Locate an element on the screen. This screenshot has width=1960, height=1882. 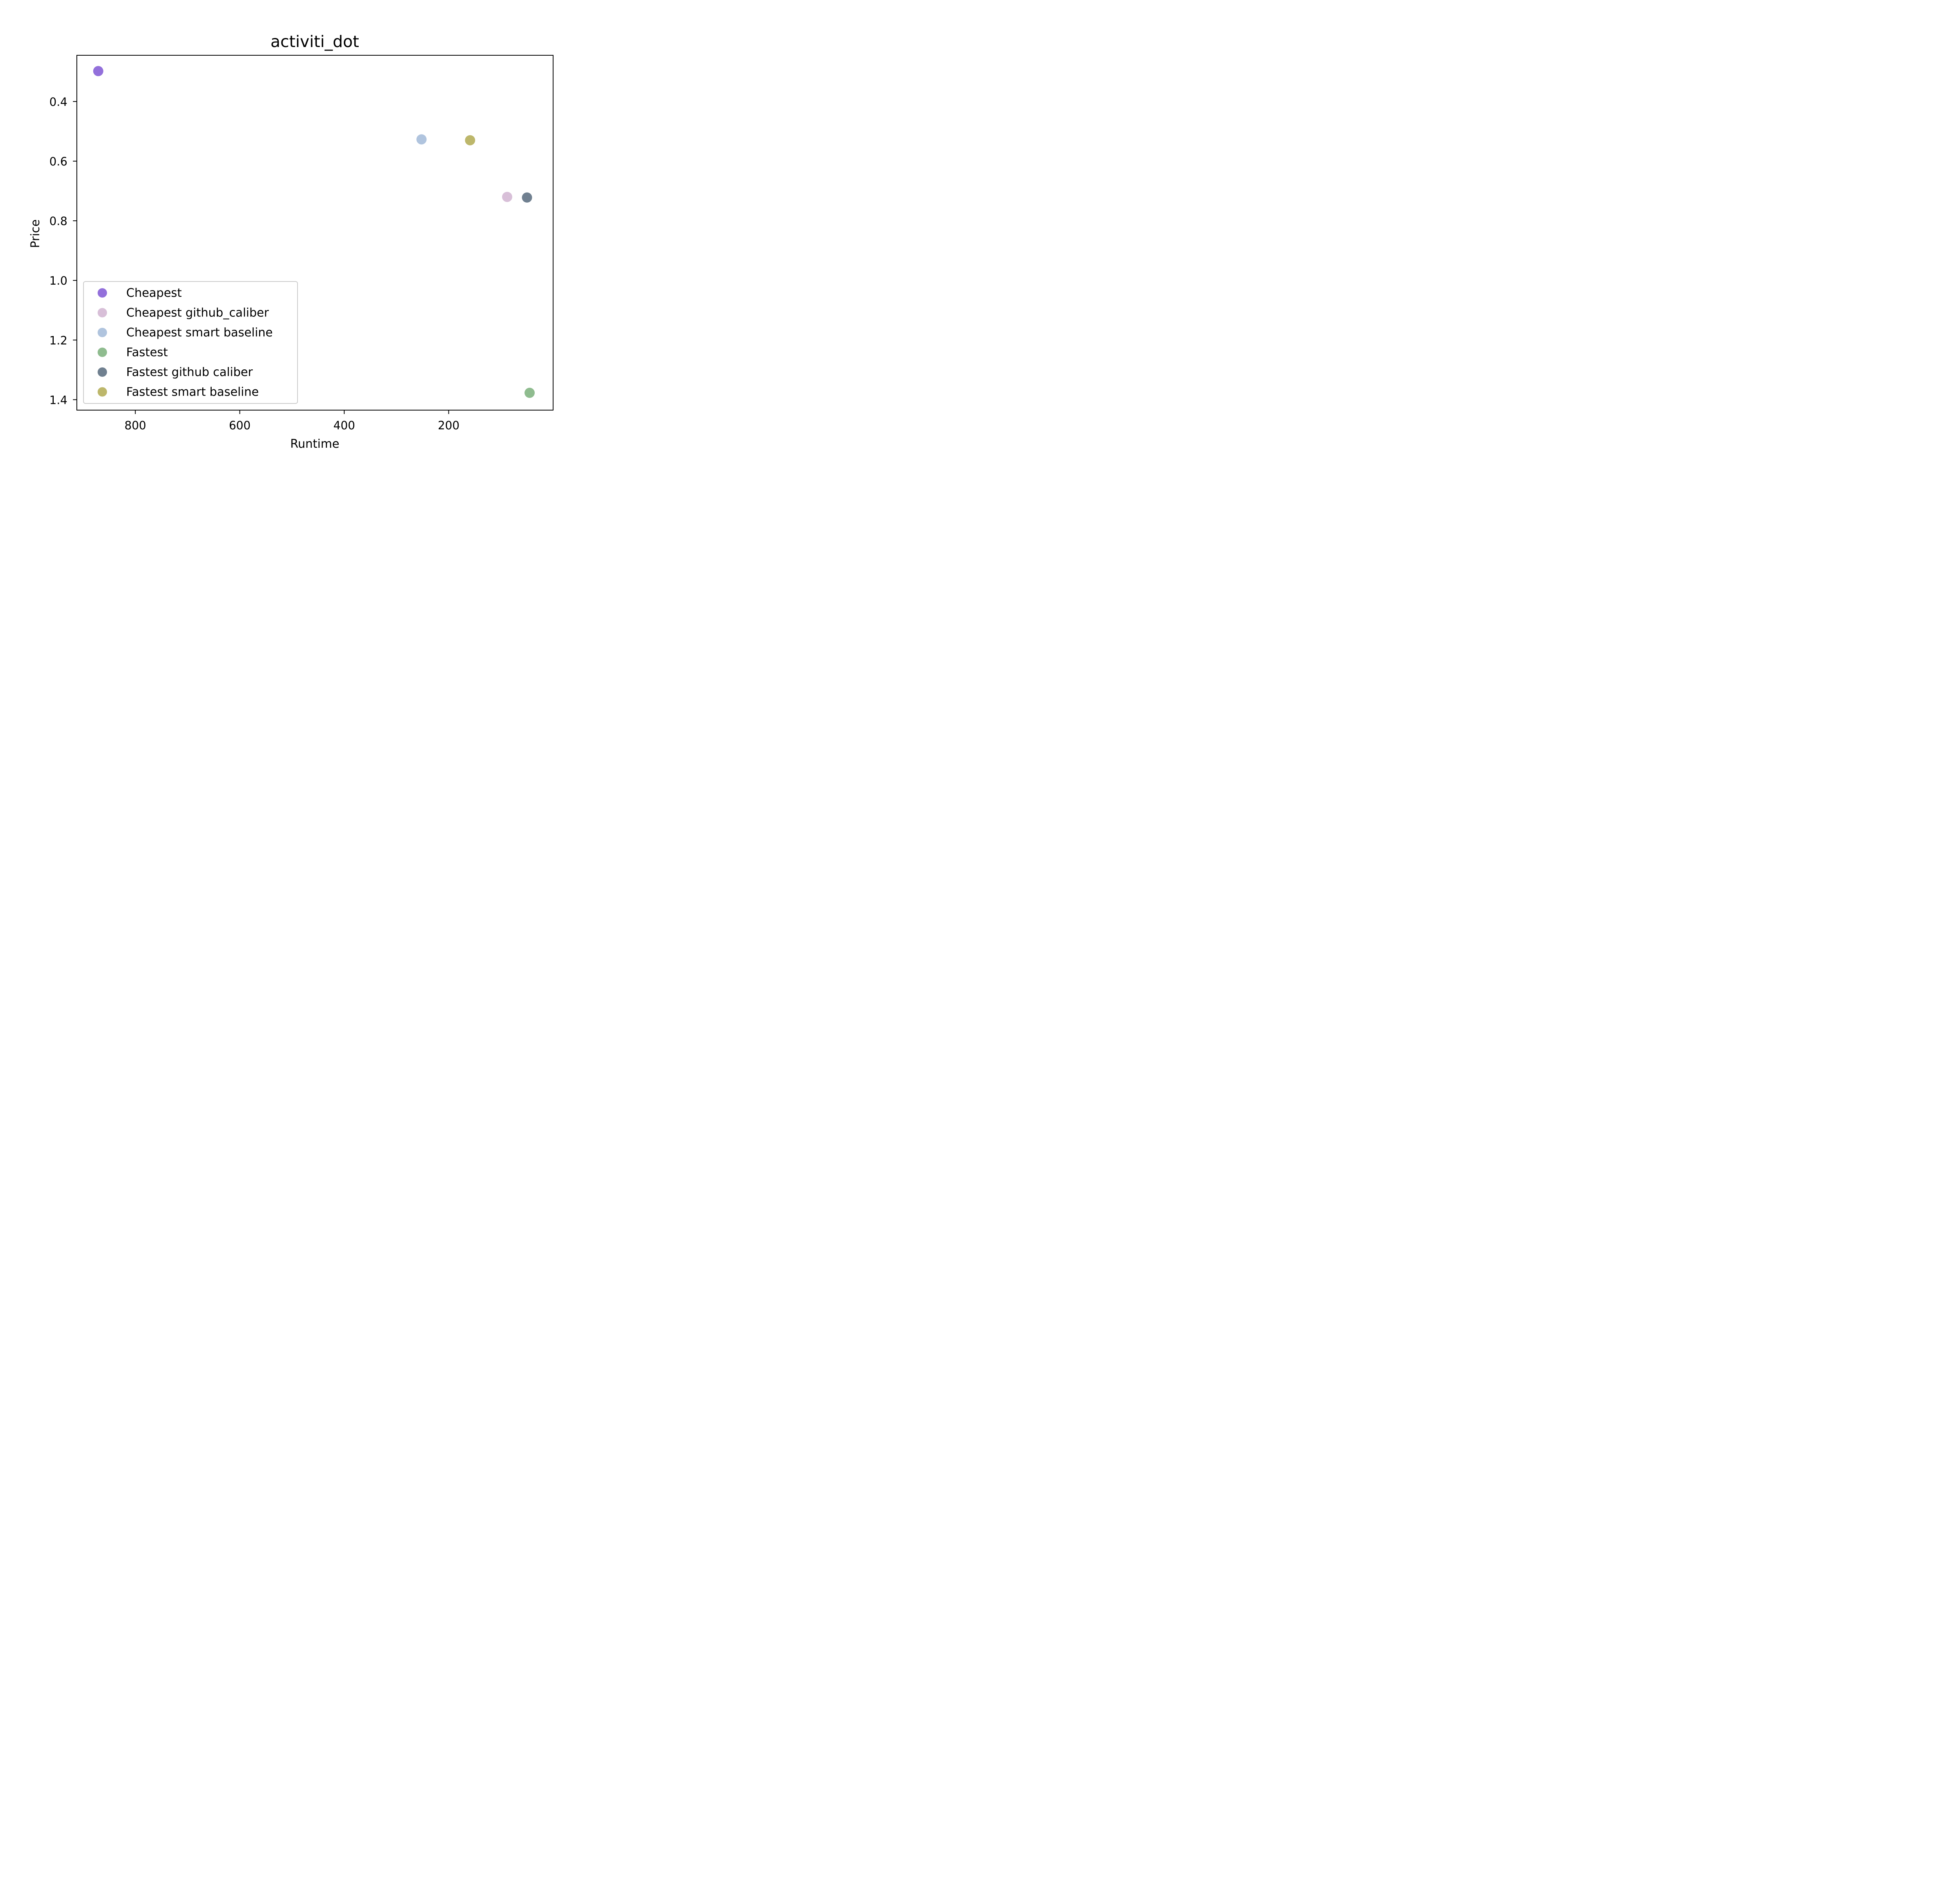
chart-title: activiti_dot is located at coordinates (314, 41).